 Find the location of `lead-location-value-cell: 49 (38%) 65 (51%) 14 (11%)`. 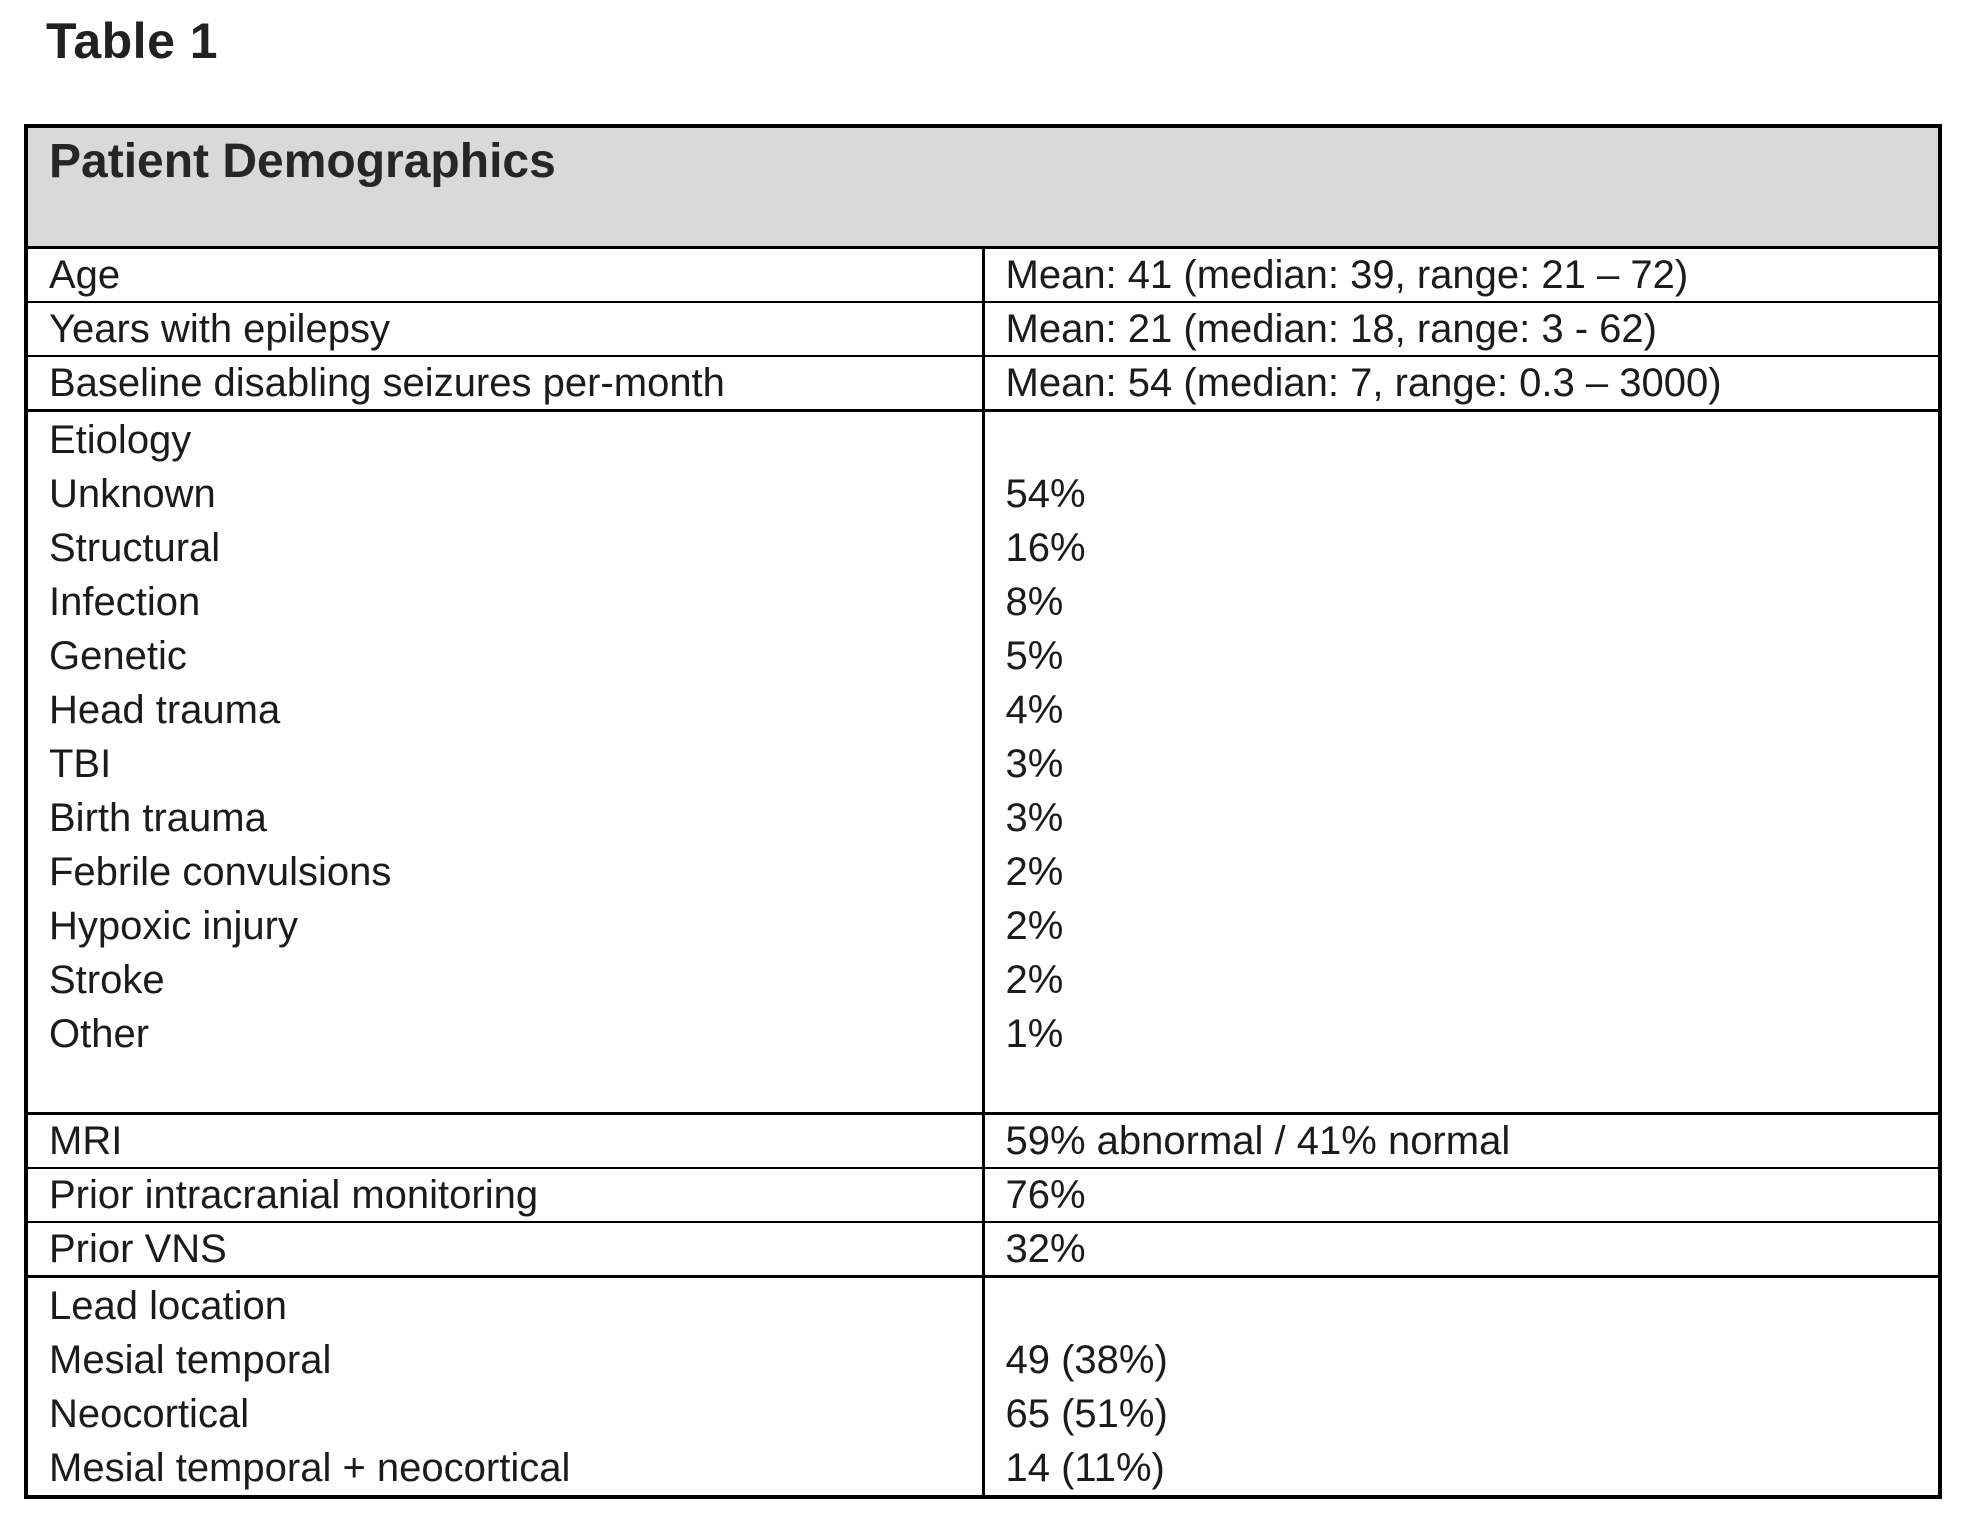

lead-location-value-cell: 49 (38%) 65 (51%) 14 (11%) is located at coordinates (1461, 1386).